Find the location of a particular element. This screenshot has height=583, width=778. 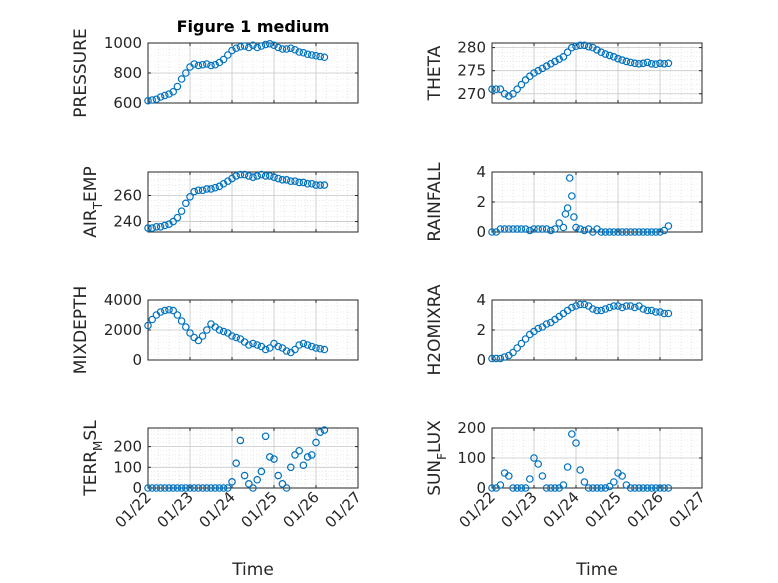

y-tick-label: 600 is located at coordinates (127, 103).